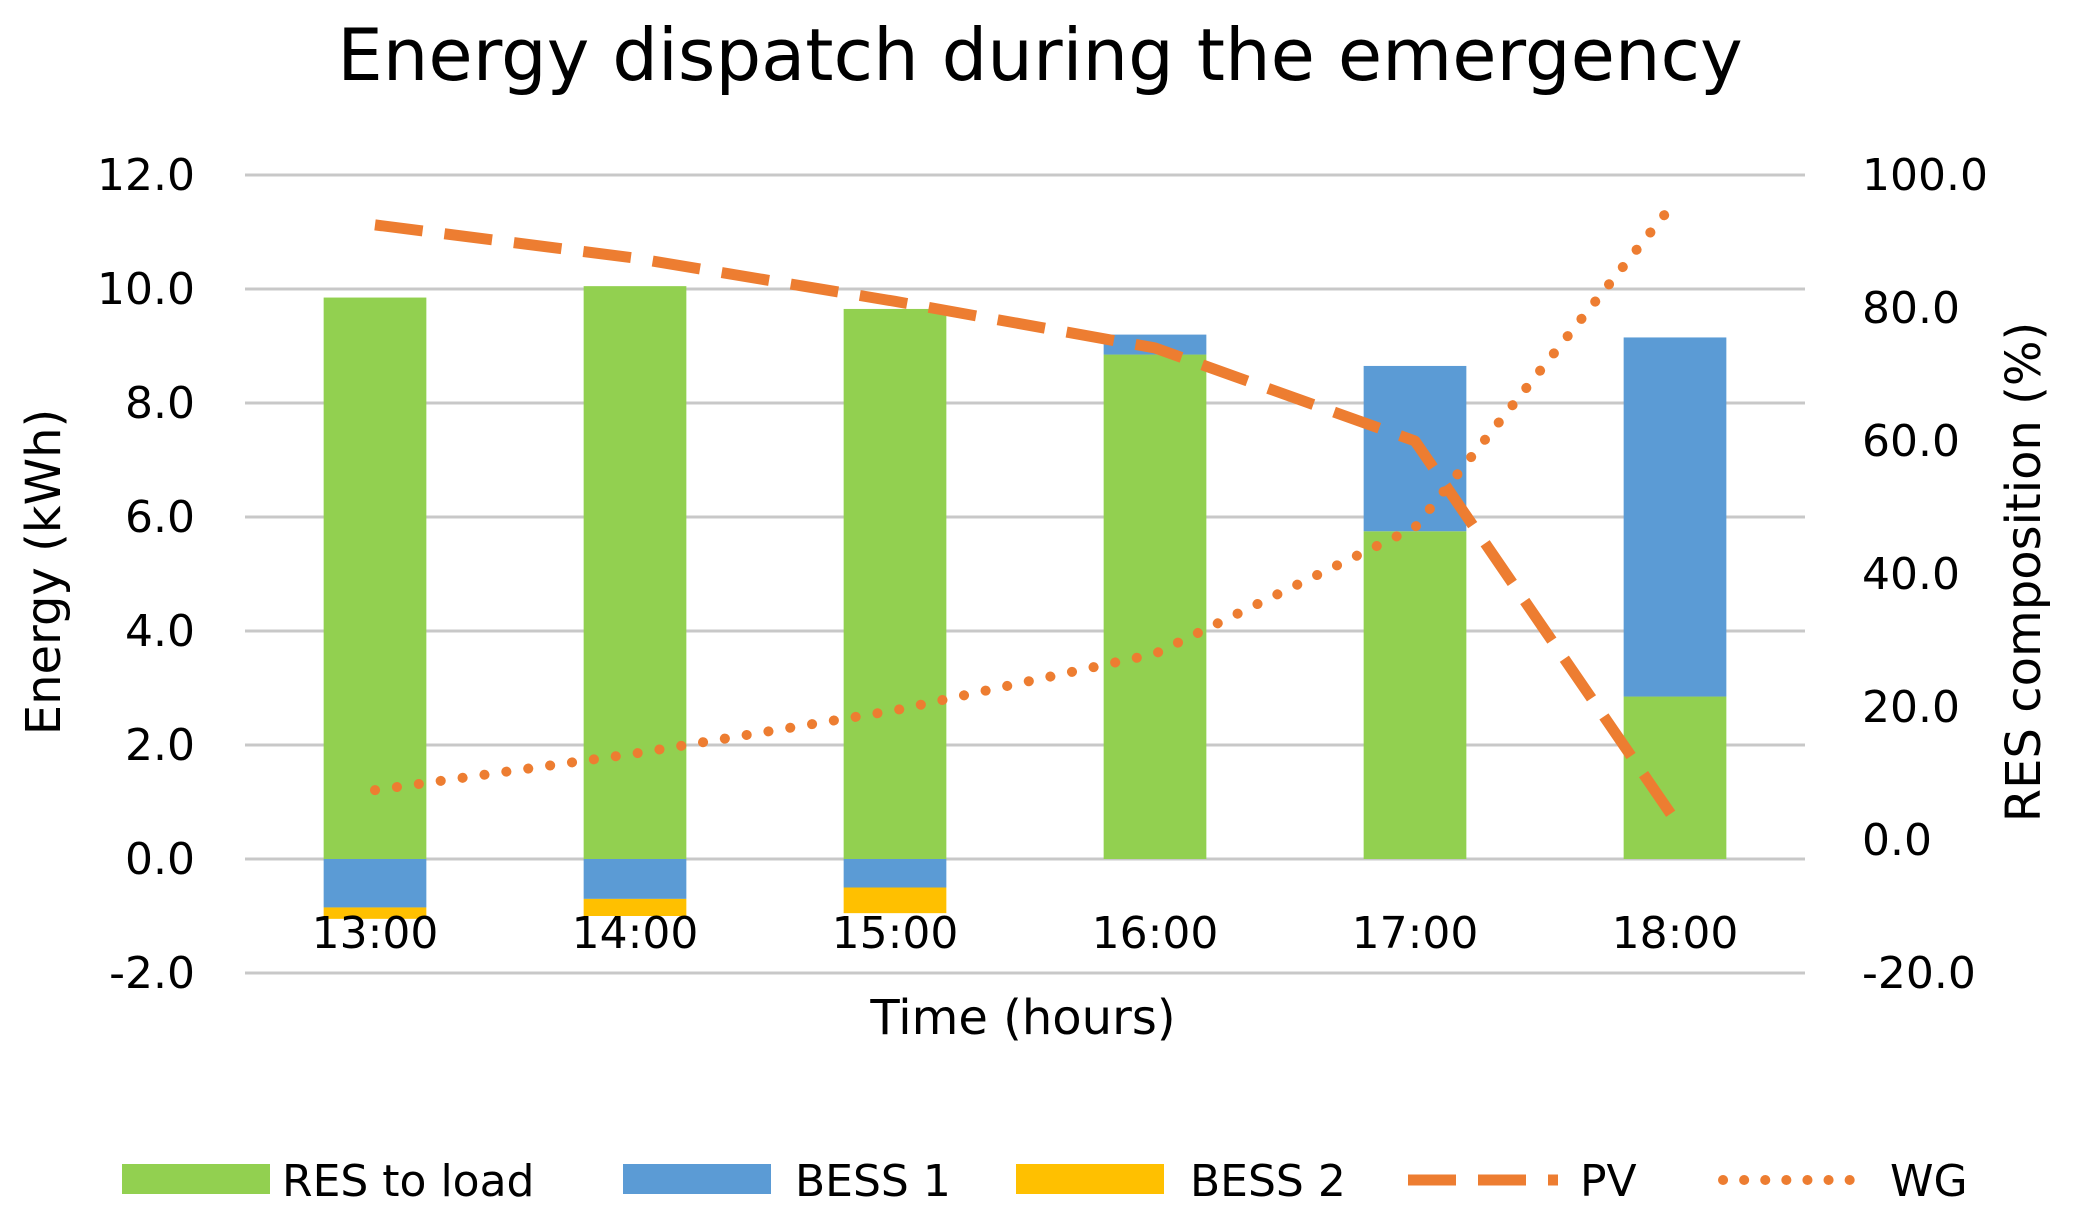  What do you see at coordinates (1911, 707) in the screenshot?
I see `y2-tick-label: 20.0` at bounding box center [1911, 707].